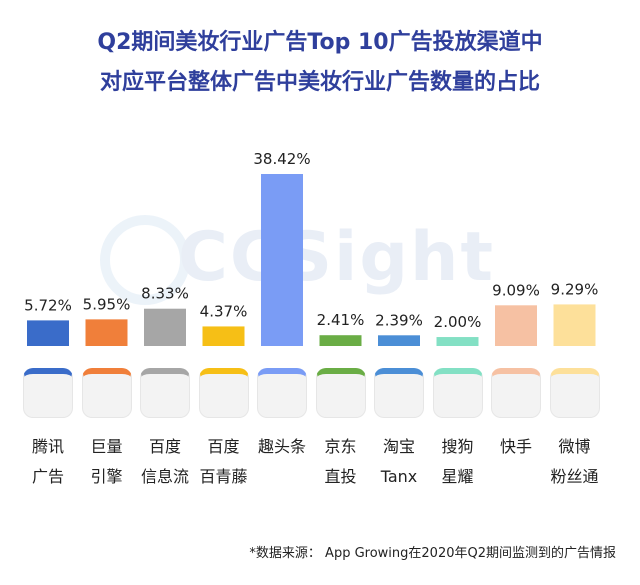 The image size is (640, 585). I want to click on chart-title-line1: Q2期间美妆行业广告Top 10广告投放渠道中, so click(320, 42).